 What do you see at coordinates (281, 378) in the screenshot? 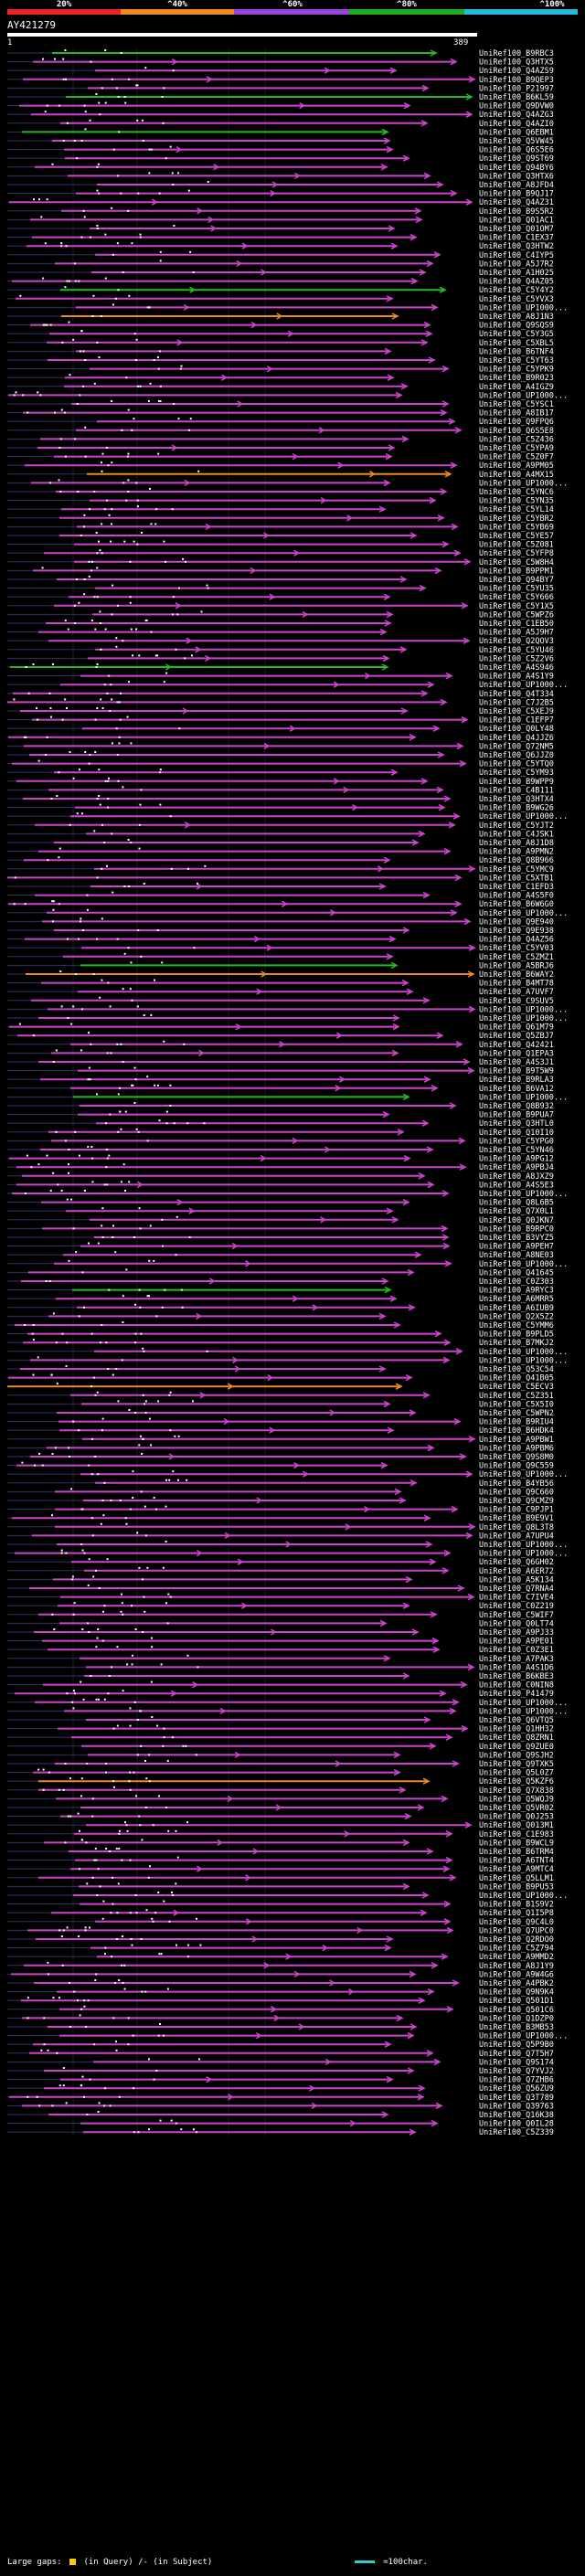
I see `hit-row: UniRef100_B9R023` at bounding box center [281, 378].